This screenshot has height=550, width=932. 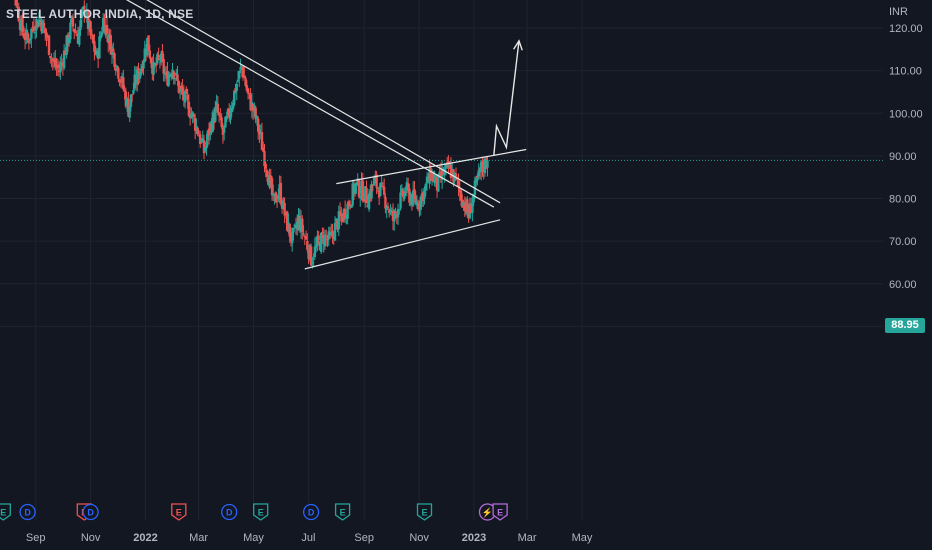 What do you see at coordinates (506, 98) in the screenshot?
I see `projection-path` at bounding box center [506, 98].